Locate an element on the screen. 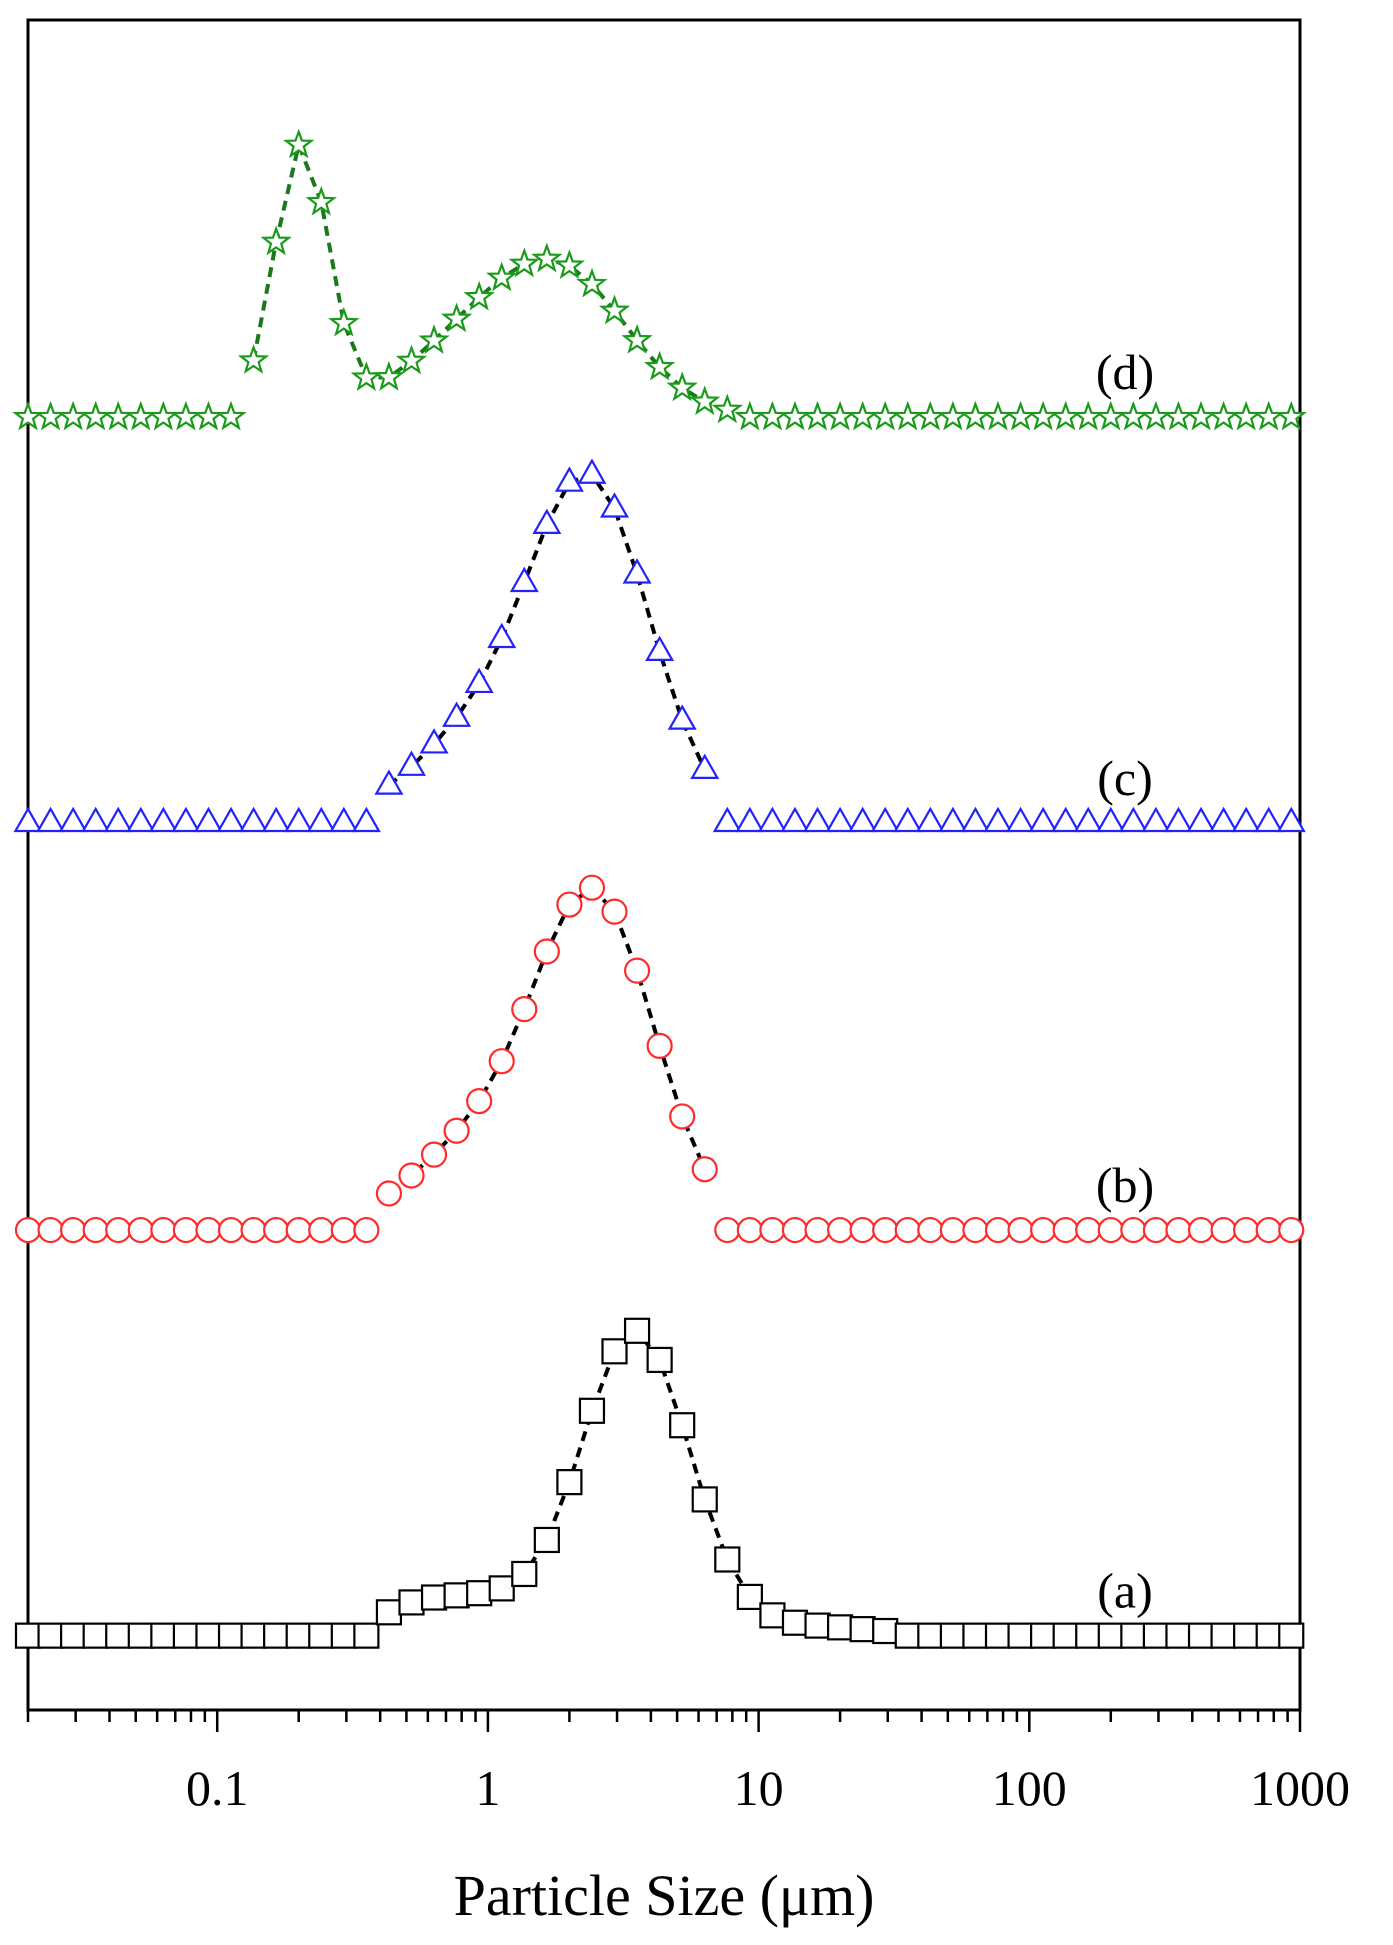 This screenshot has width=1393, height=1945. x-tick-label: 100 is located at coordinates (1029, 1788).